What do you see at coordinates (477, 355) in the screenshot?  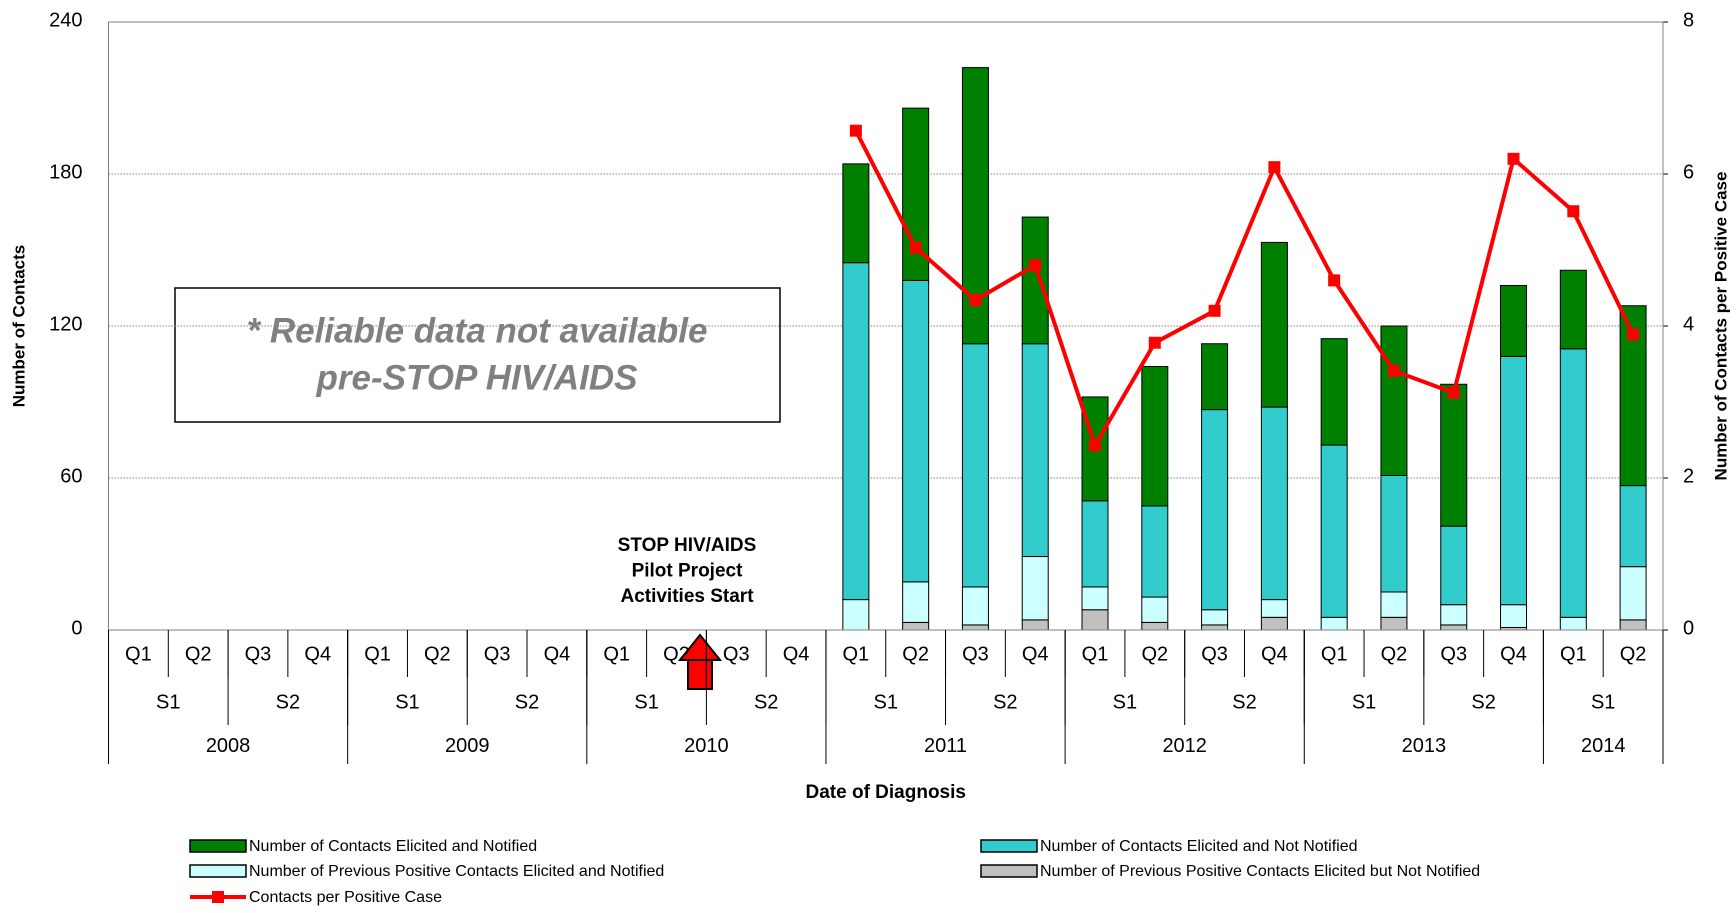 I see `annotation-box` at bounding box center [477, 355].